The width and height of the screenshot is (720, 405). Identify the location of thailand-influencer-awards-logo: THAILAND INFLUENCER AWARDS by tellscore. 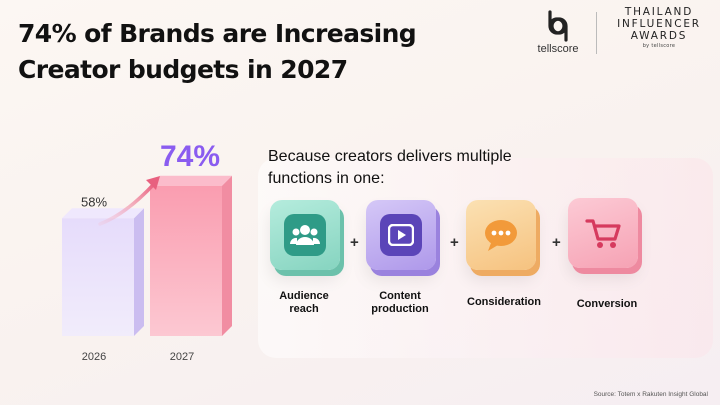
(659, 27).